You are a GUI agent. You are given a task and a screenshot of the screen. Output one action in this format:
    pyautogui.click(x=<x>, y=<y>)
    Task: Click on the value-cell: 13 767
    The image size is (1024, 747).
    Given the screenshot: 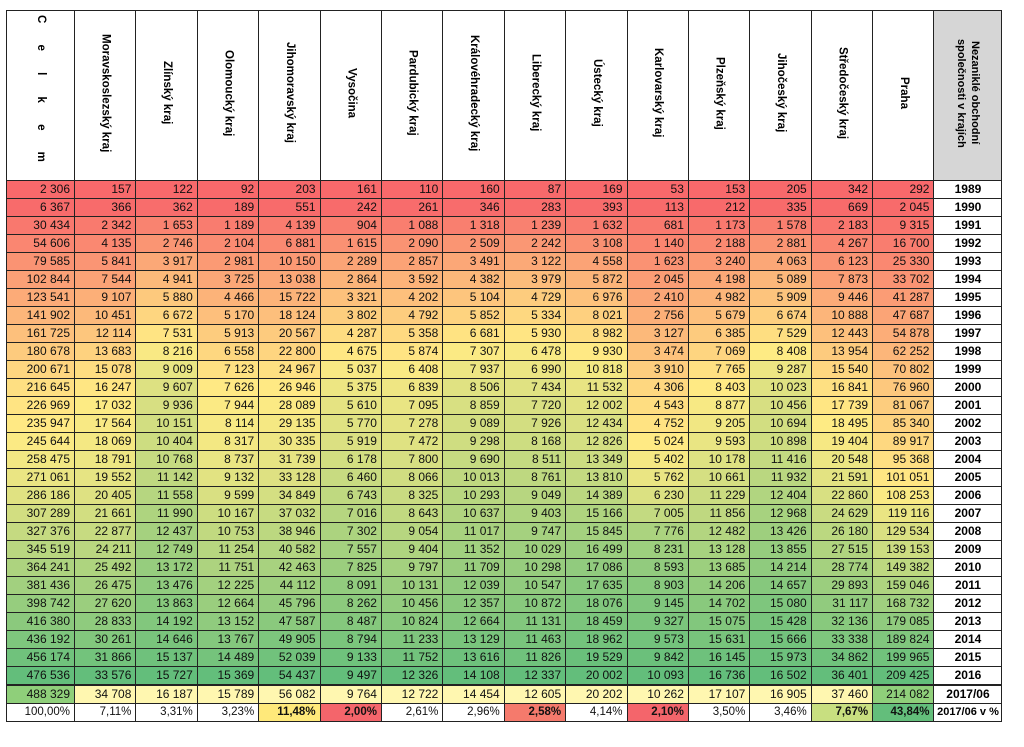 What is the action you would take?
    pyautogui.click(x=228, y=639)
    